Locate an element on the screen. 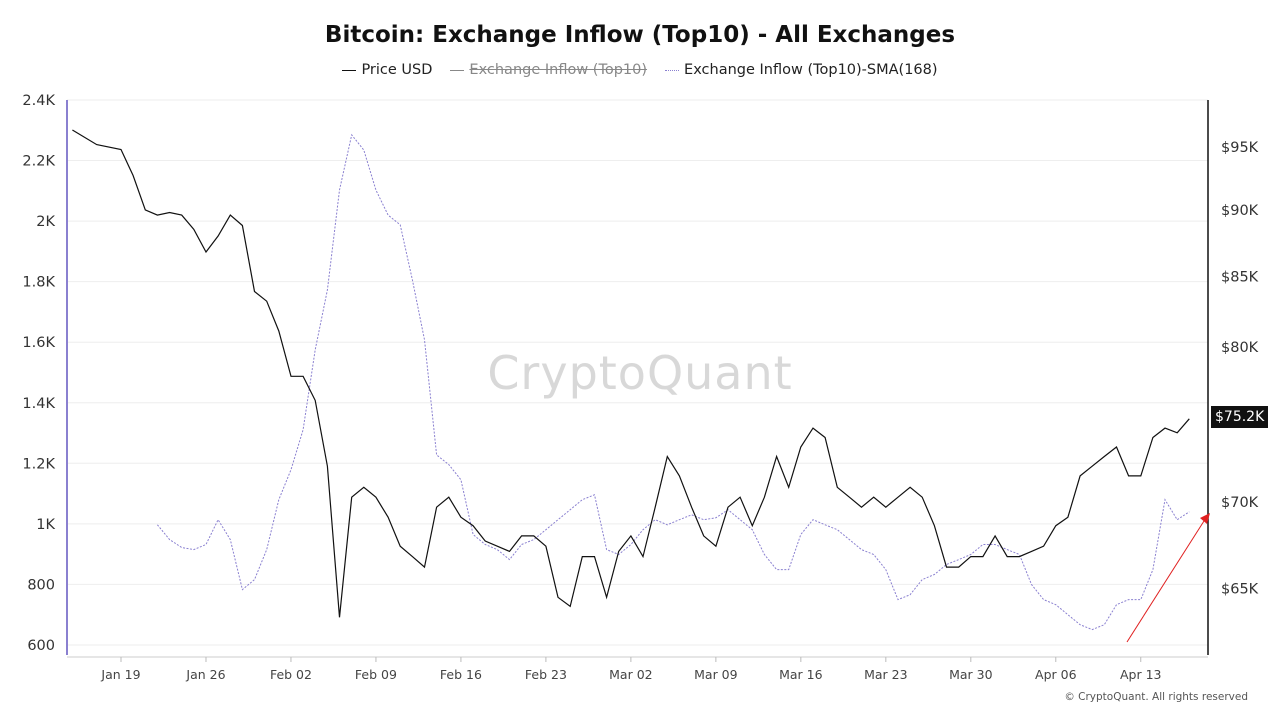 The height and width of the screenshot is (720, 1280). legend-item-price: Price USD is located at coordinates (387, 70).